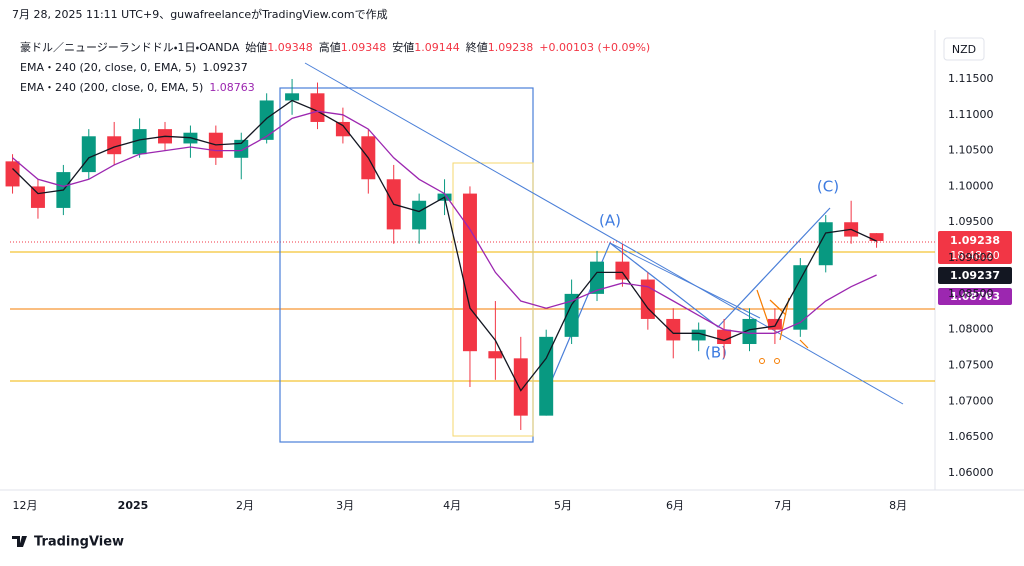  I want to click on y-tick-label: 1.08000, so click(971, 329).